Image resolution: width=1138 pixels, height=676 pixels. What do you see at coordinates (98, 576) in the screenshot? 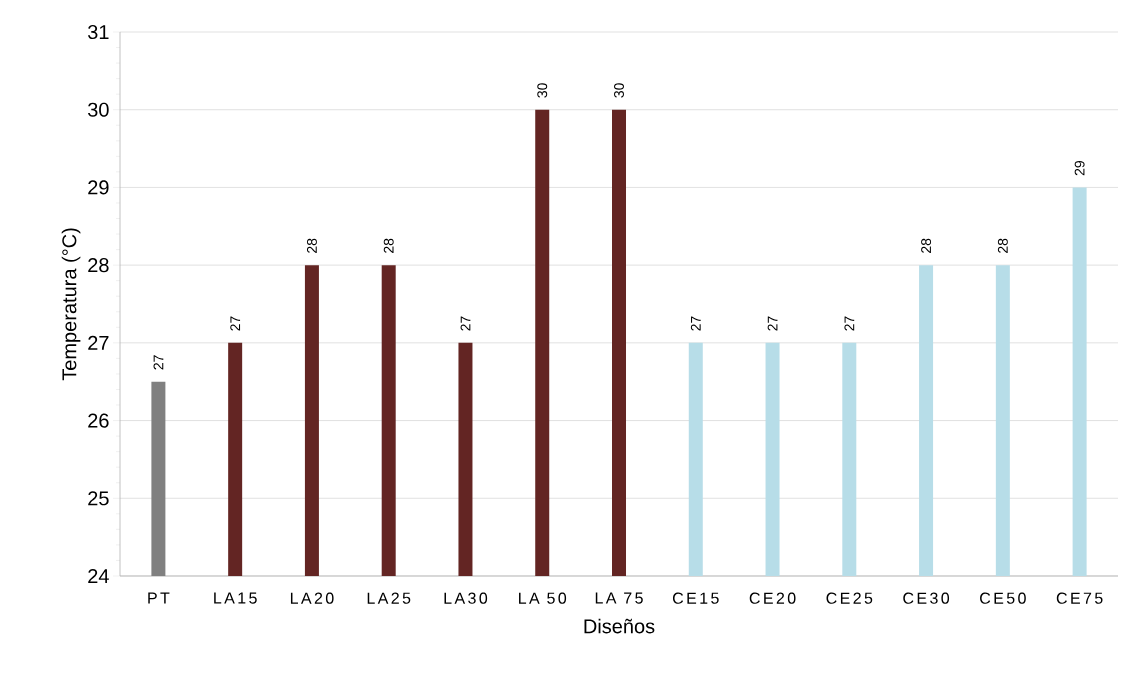
I see `y-tick-label: 24` at bounding box center [98, 576].